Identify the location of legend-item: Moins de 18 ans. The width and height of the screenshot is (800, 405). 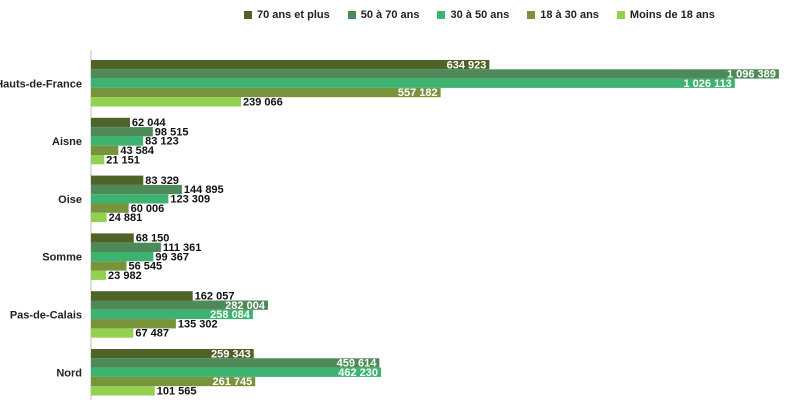
(665, 15).